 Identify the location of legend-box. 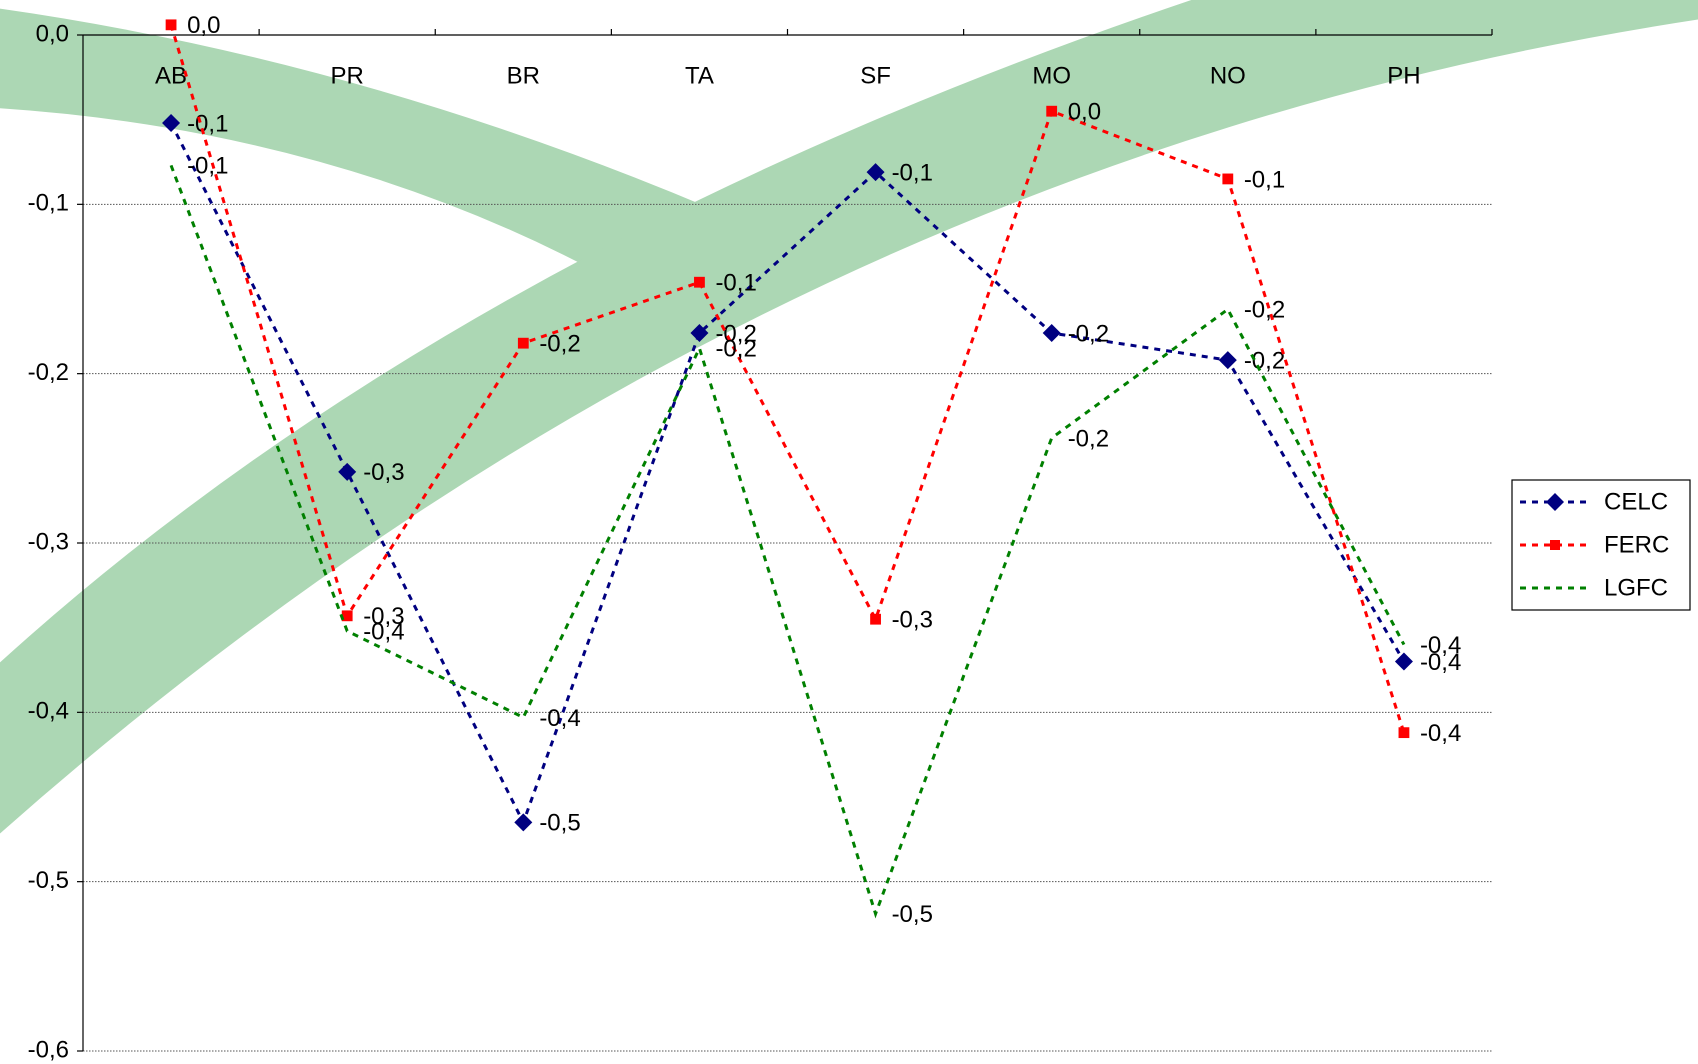
(1601, 545).